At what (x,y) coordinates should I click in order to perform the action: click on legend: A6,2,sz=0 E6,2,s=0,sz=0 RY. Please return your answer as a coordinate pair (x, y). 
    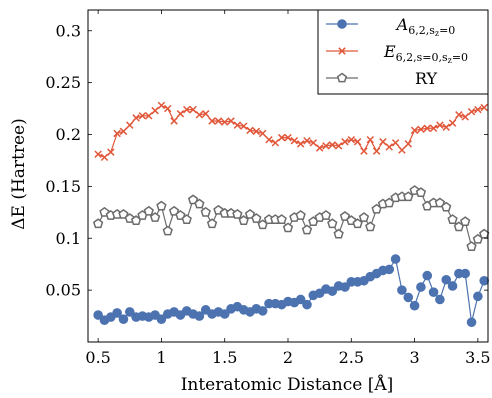
    Looking at the image, I should click on (403, 52).